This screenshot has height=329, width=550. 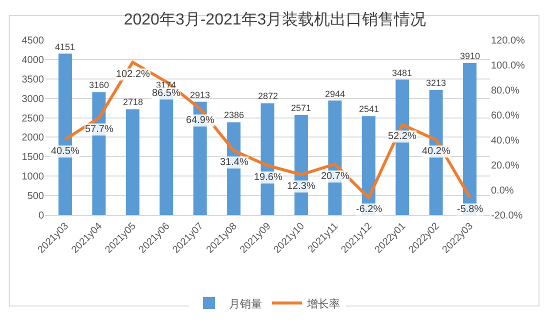 I want to click on y-tick-label: 1500, so click(x=33, y=158).